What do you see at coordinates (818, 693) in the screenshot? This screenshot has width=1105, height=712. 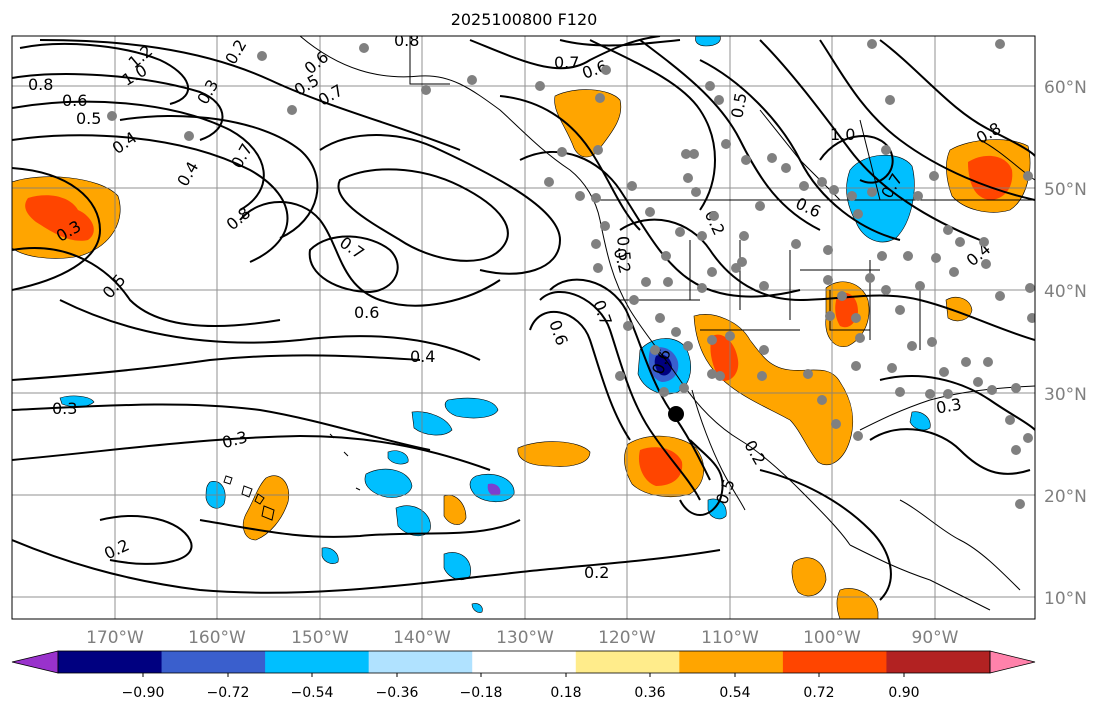 I see `colorbar-tick-label: 0.72` at bounding box center [818, 693].